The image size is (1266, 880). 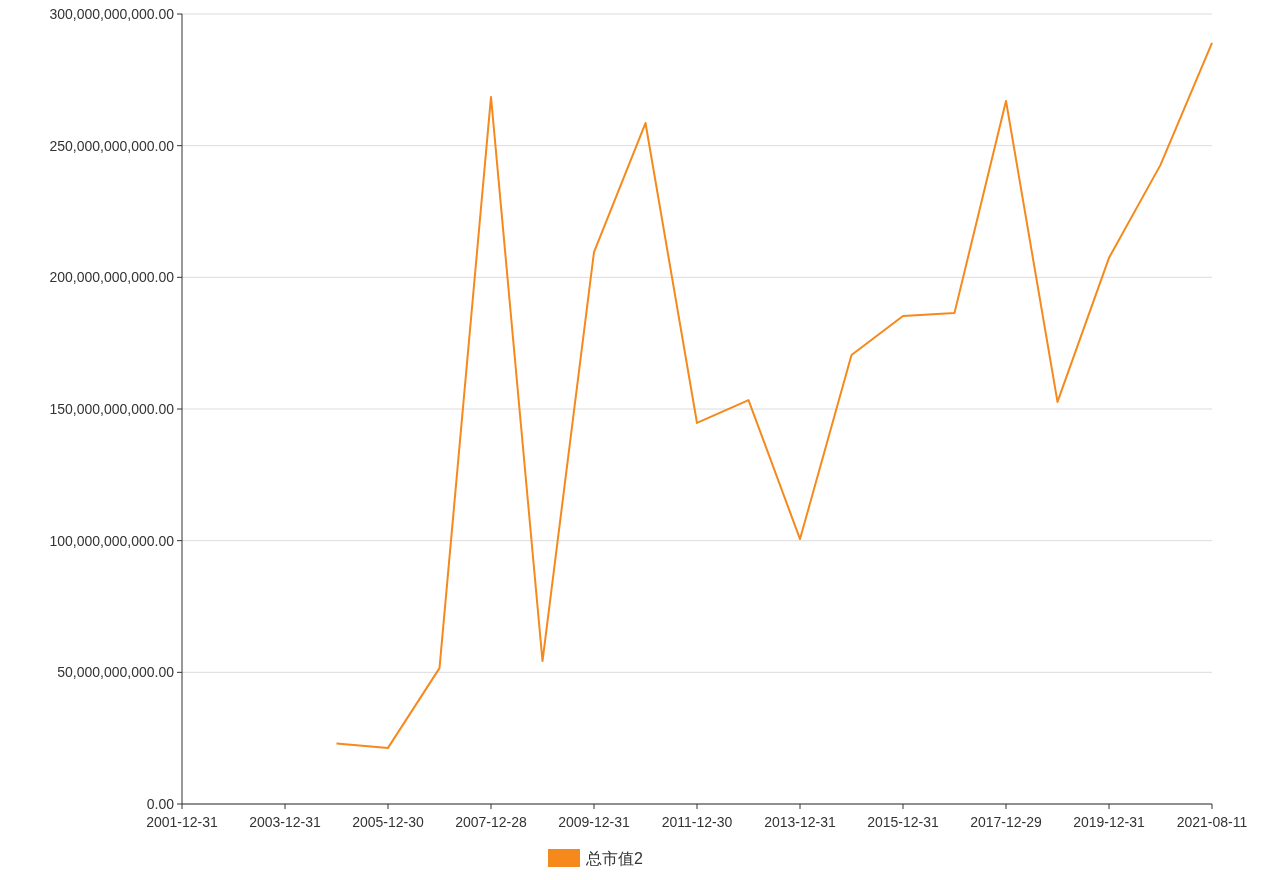 I want to click on y-tick-label: 250,000,000,000.00, so click(x=112, y=145).